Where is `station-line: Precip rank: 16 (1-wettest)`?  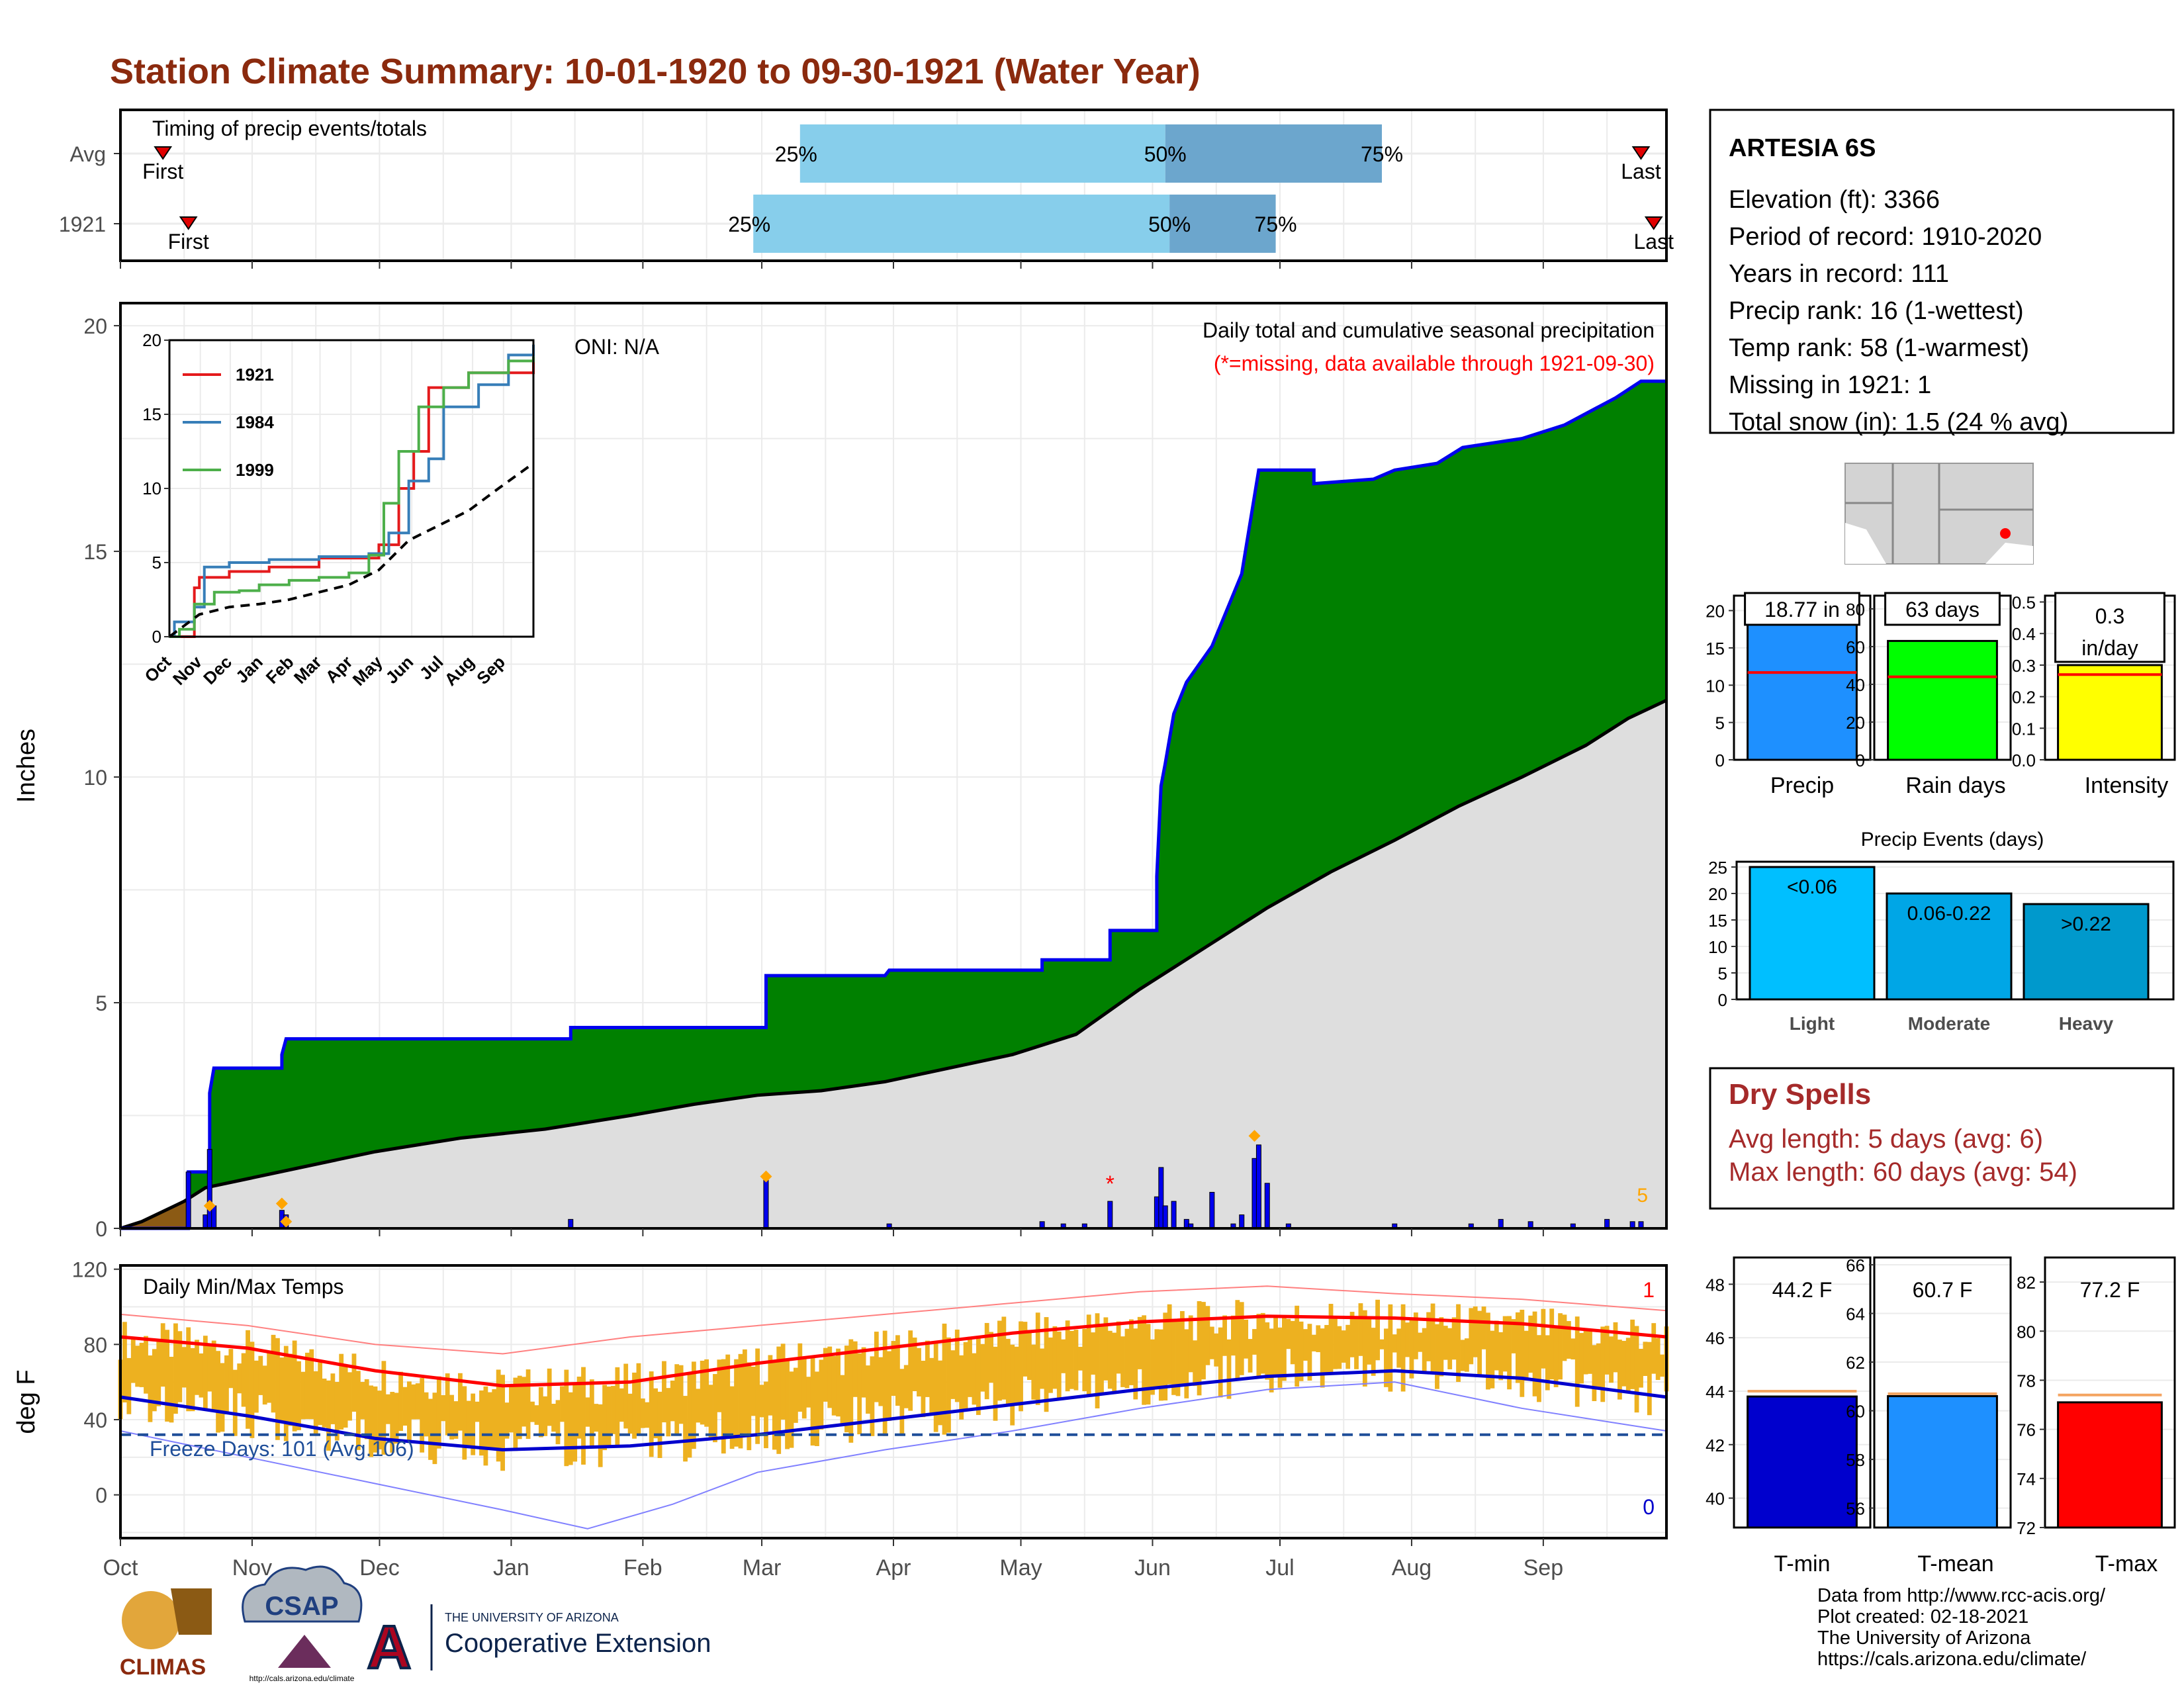
station-line: Precip rank: 16 (1-wettest) is located at coordinates (1877, 311).